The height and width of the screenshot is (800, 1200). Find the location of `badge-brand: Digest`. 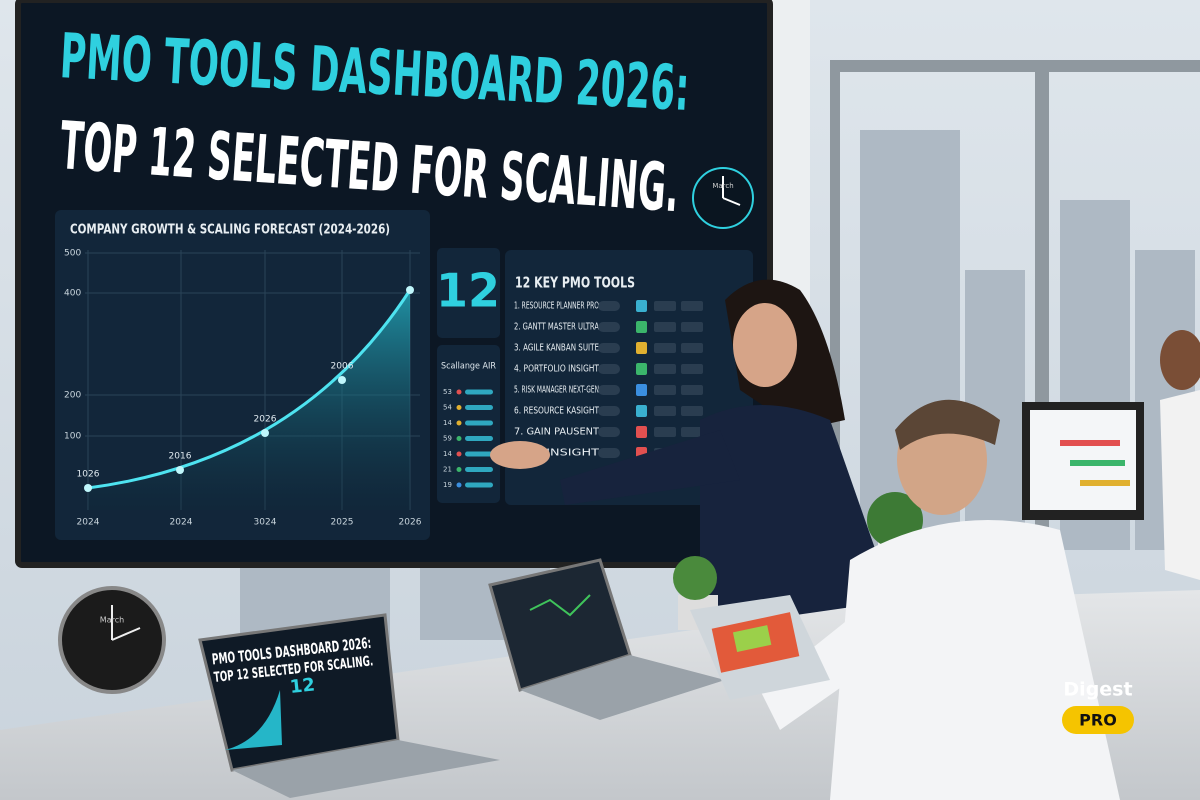

badge-brand: Digest is located at coordinates (1097, 690).